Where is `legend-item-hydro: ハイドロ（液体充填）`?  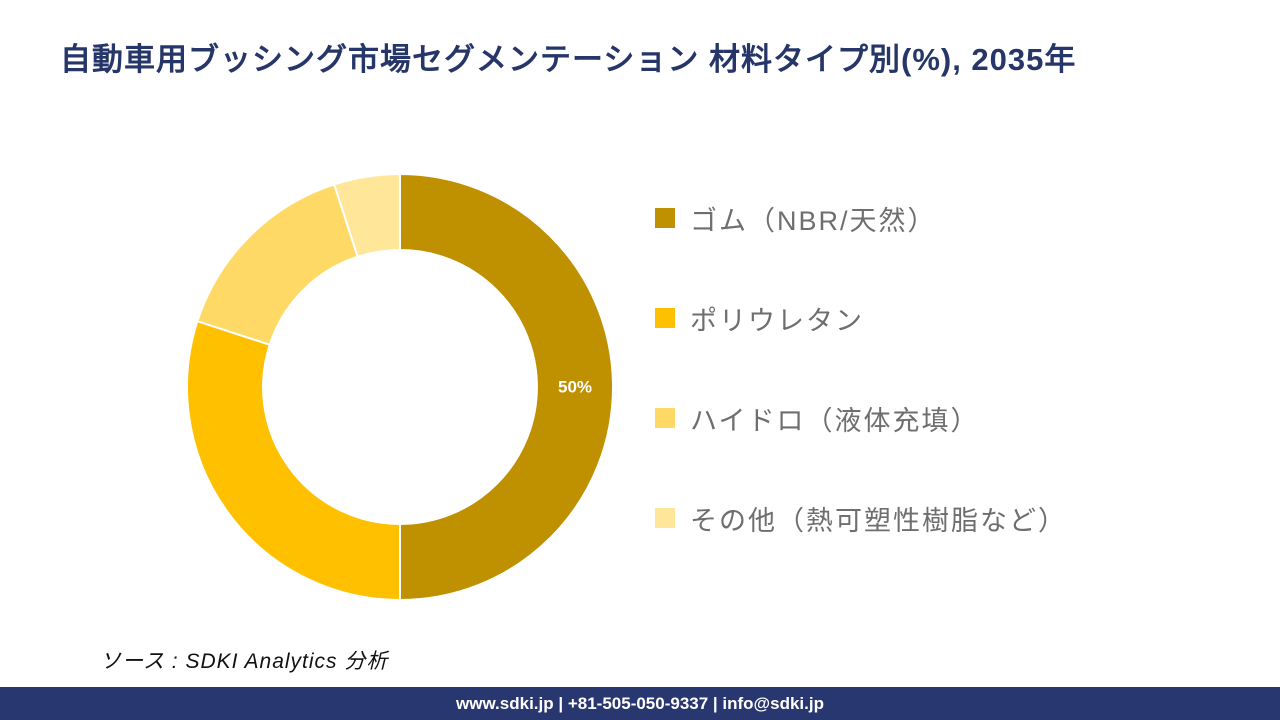 legend-item-hydro: ハイドロ（液体充填） is located at coordinates (861, 418).